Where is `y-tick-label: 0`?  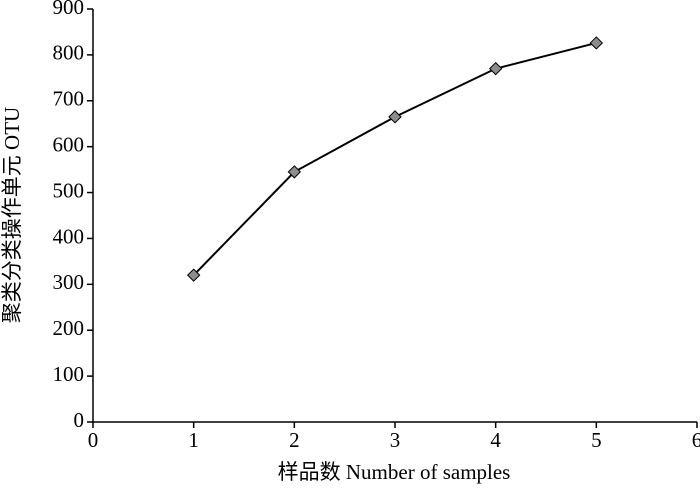
y-tick-label: 0 is located at coordinates (79, 420).